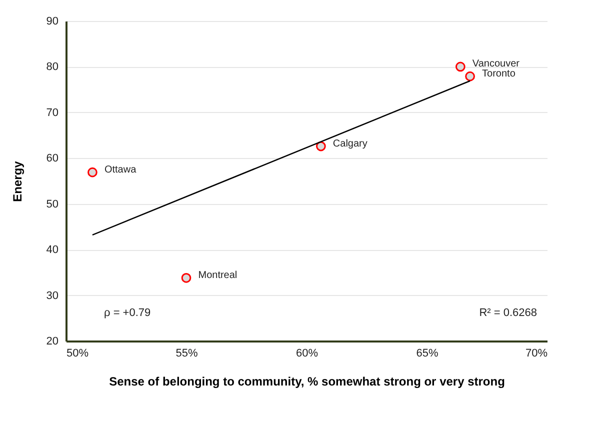 The width and height of the screenshot is (601, 437). What do you see at coordinates (127, 313) in the screenshot?
I see `annotation: ρ = +0.79` at bounding box center [127, 313].